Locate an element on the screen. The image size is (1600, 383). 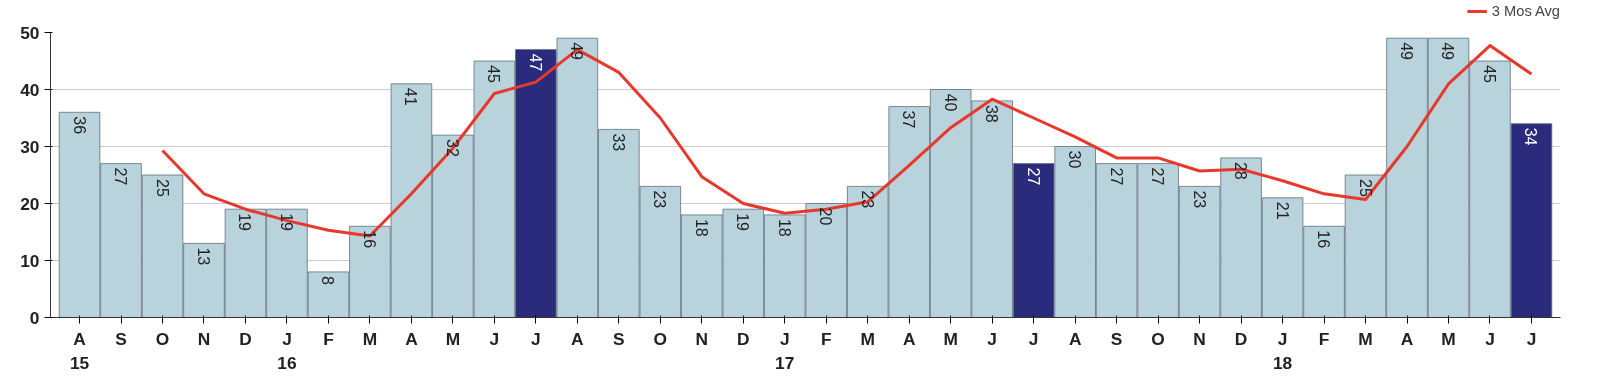
data-label: 34 is located at coordinates (1531, 136).